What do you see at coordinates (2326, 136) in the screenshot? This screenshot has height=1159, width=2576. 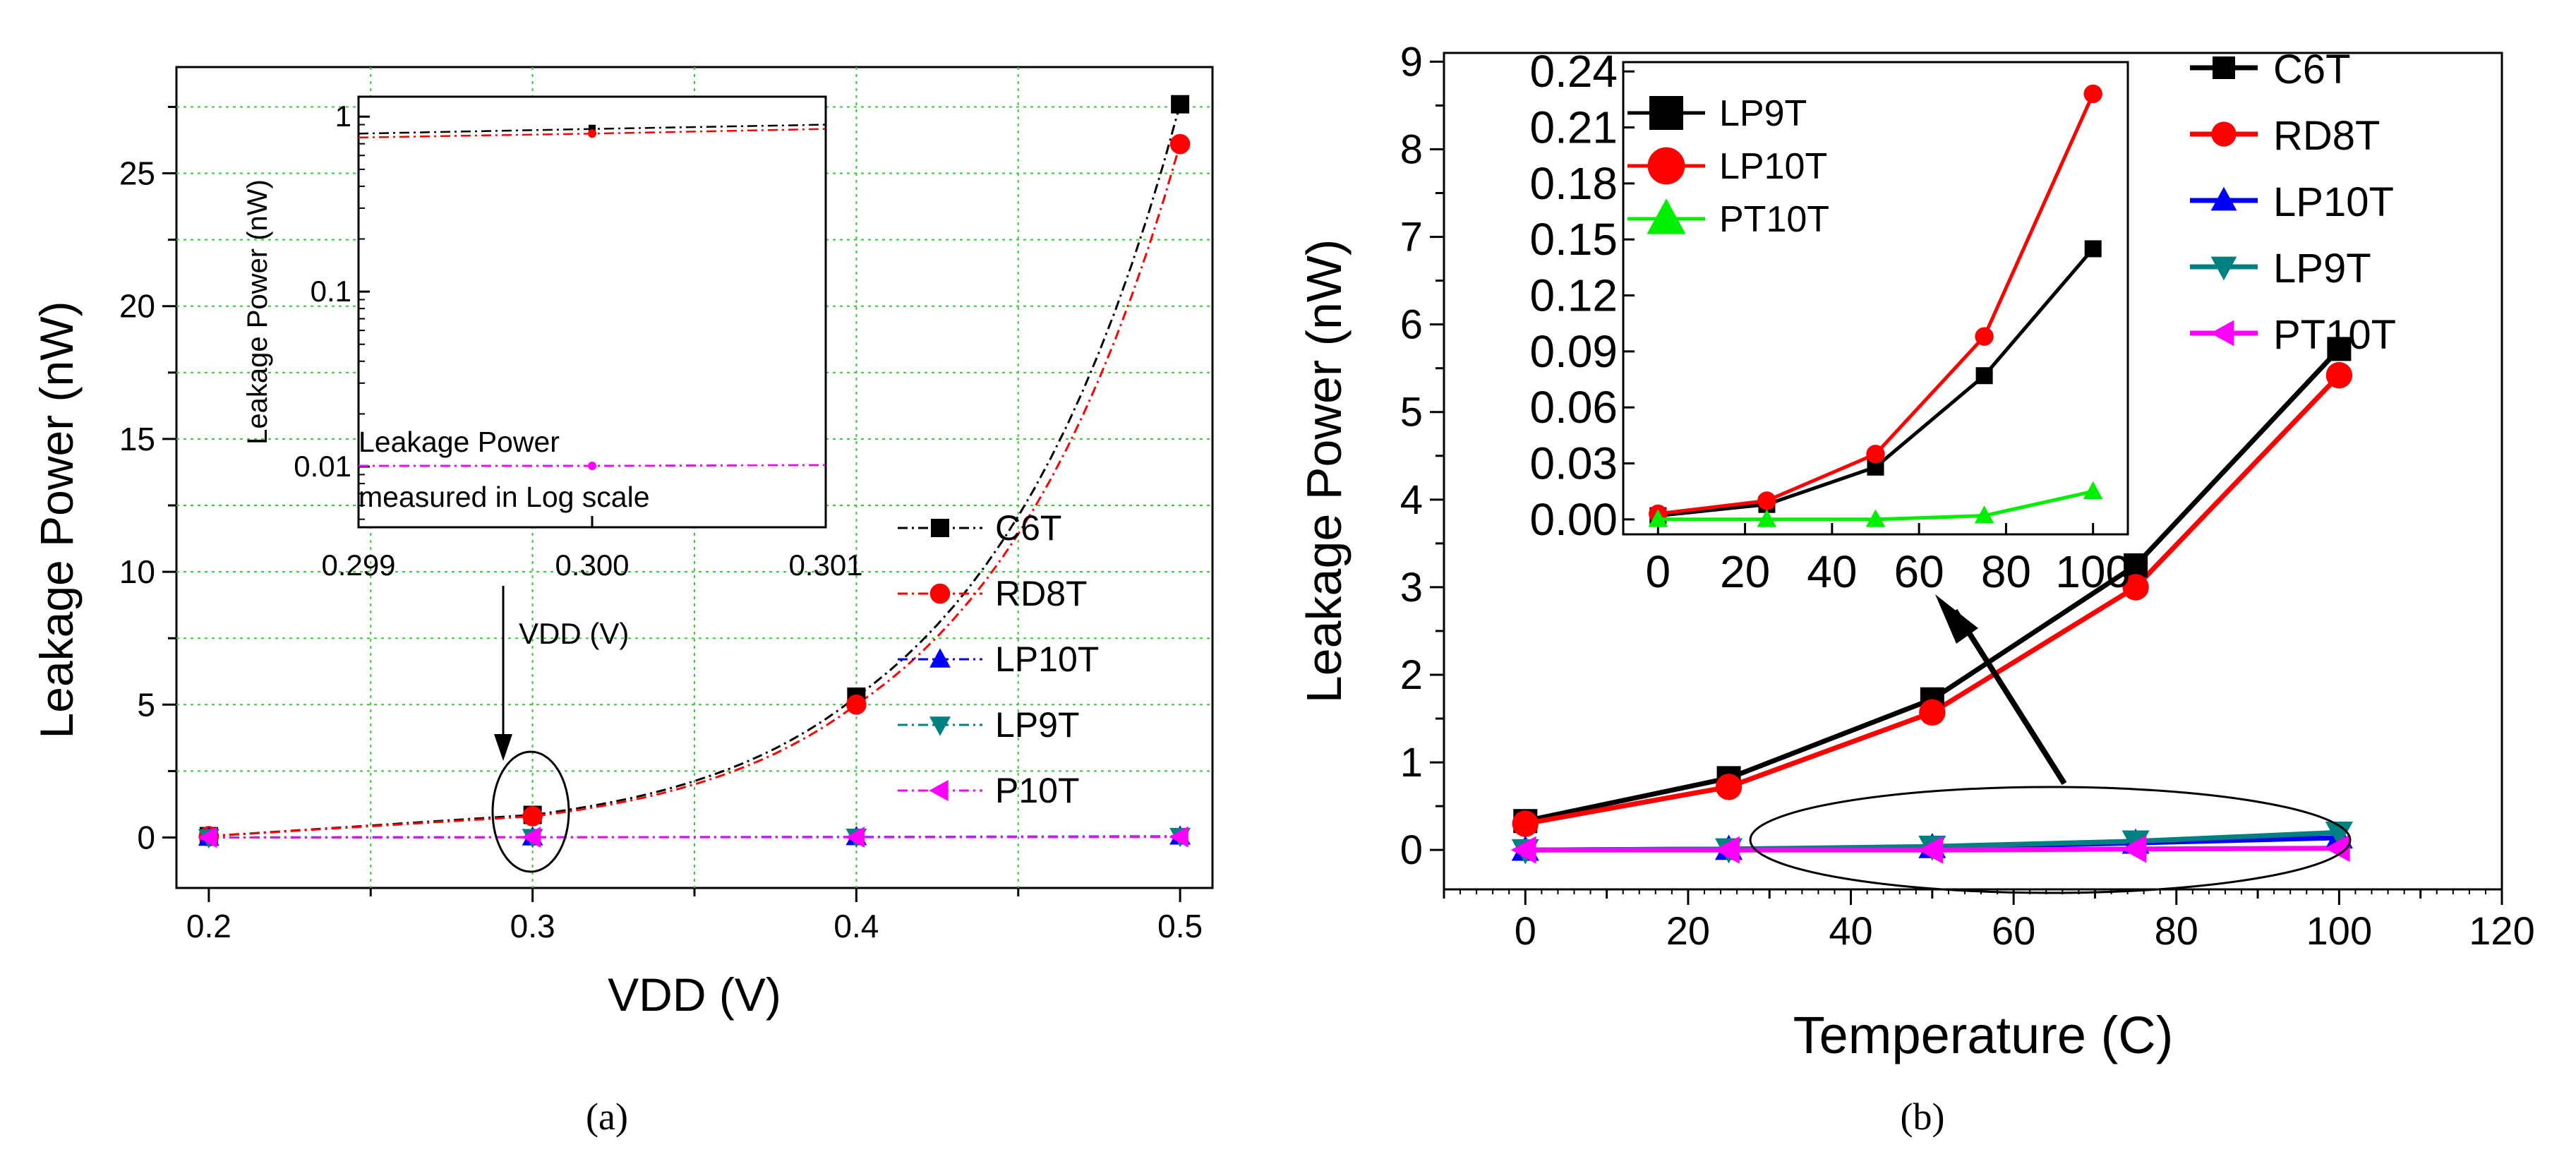 I see `b-legend-label: RD8T` at bounding box center [2326, 136].